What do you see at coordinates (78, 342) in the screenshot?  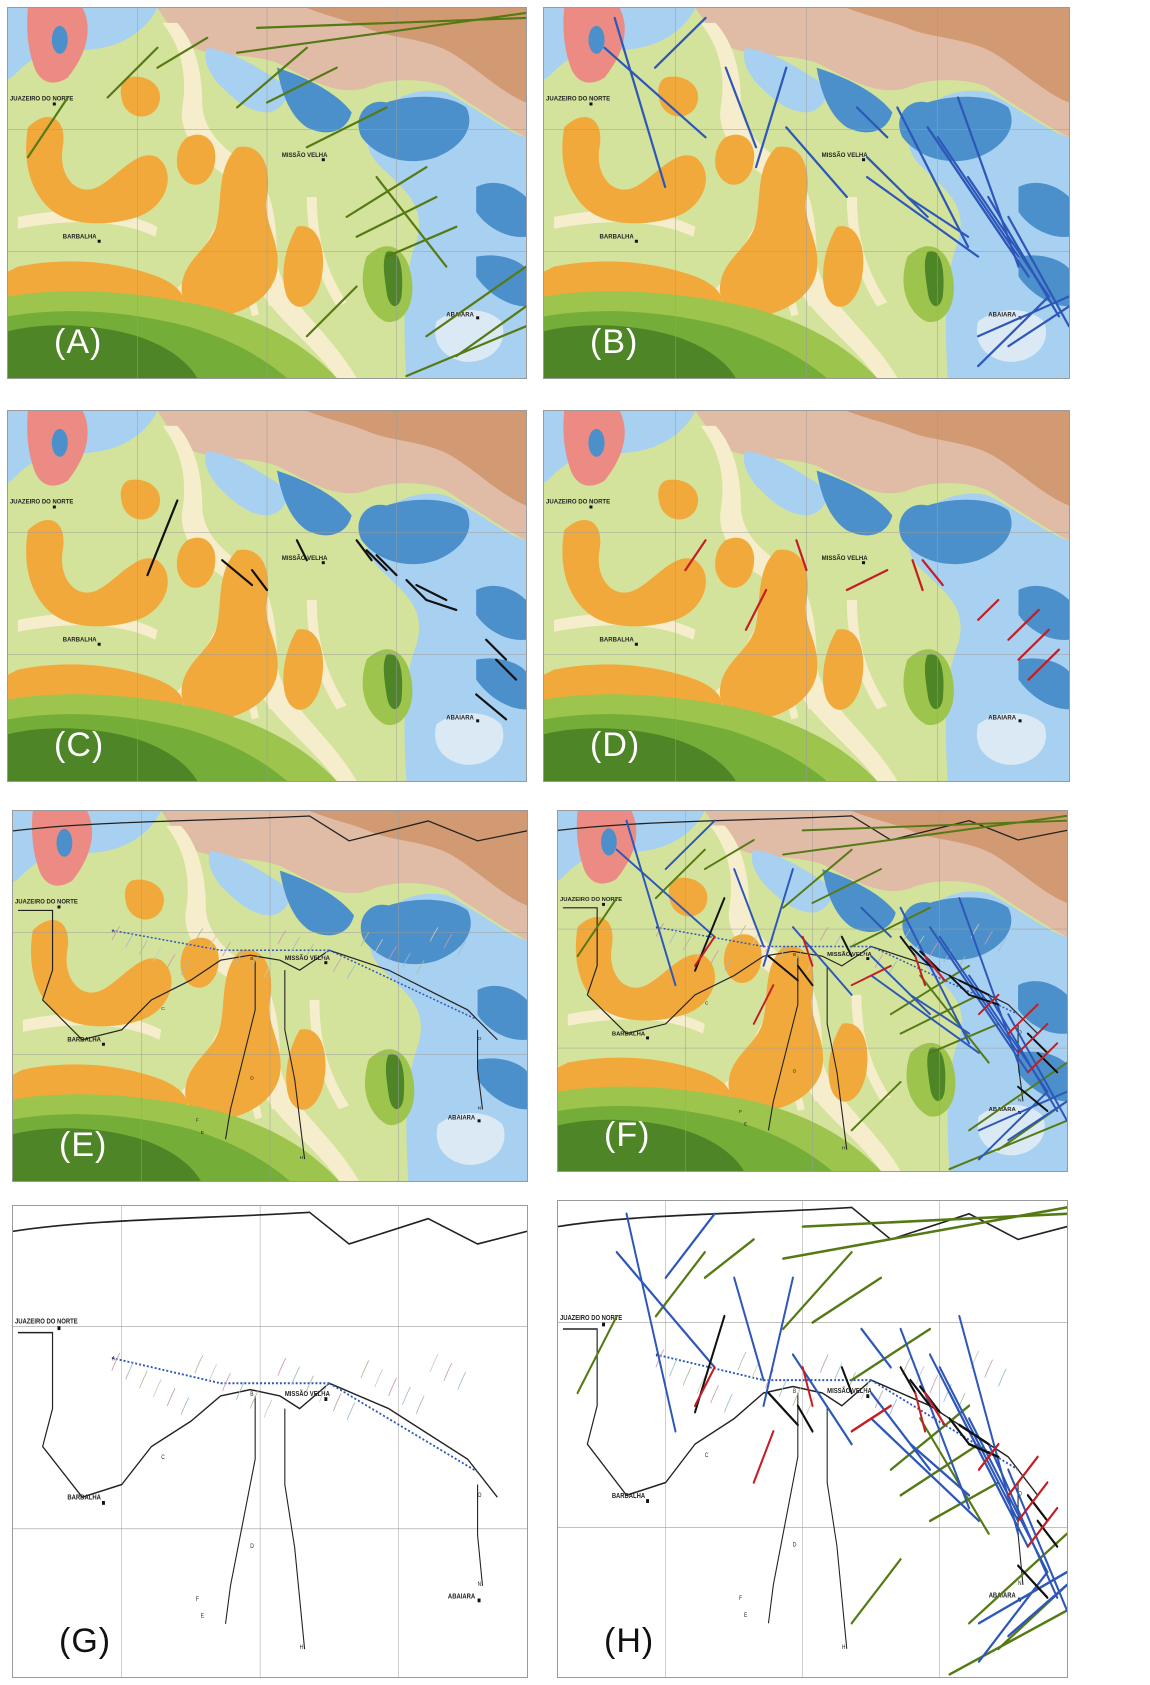 I see `panel-letter: (A)` at bounding box center [78, 342].